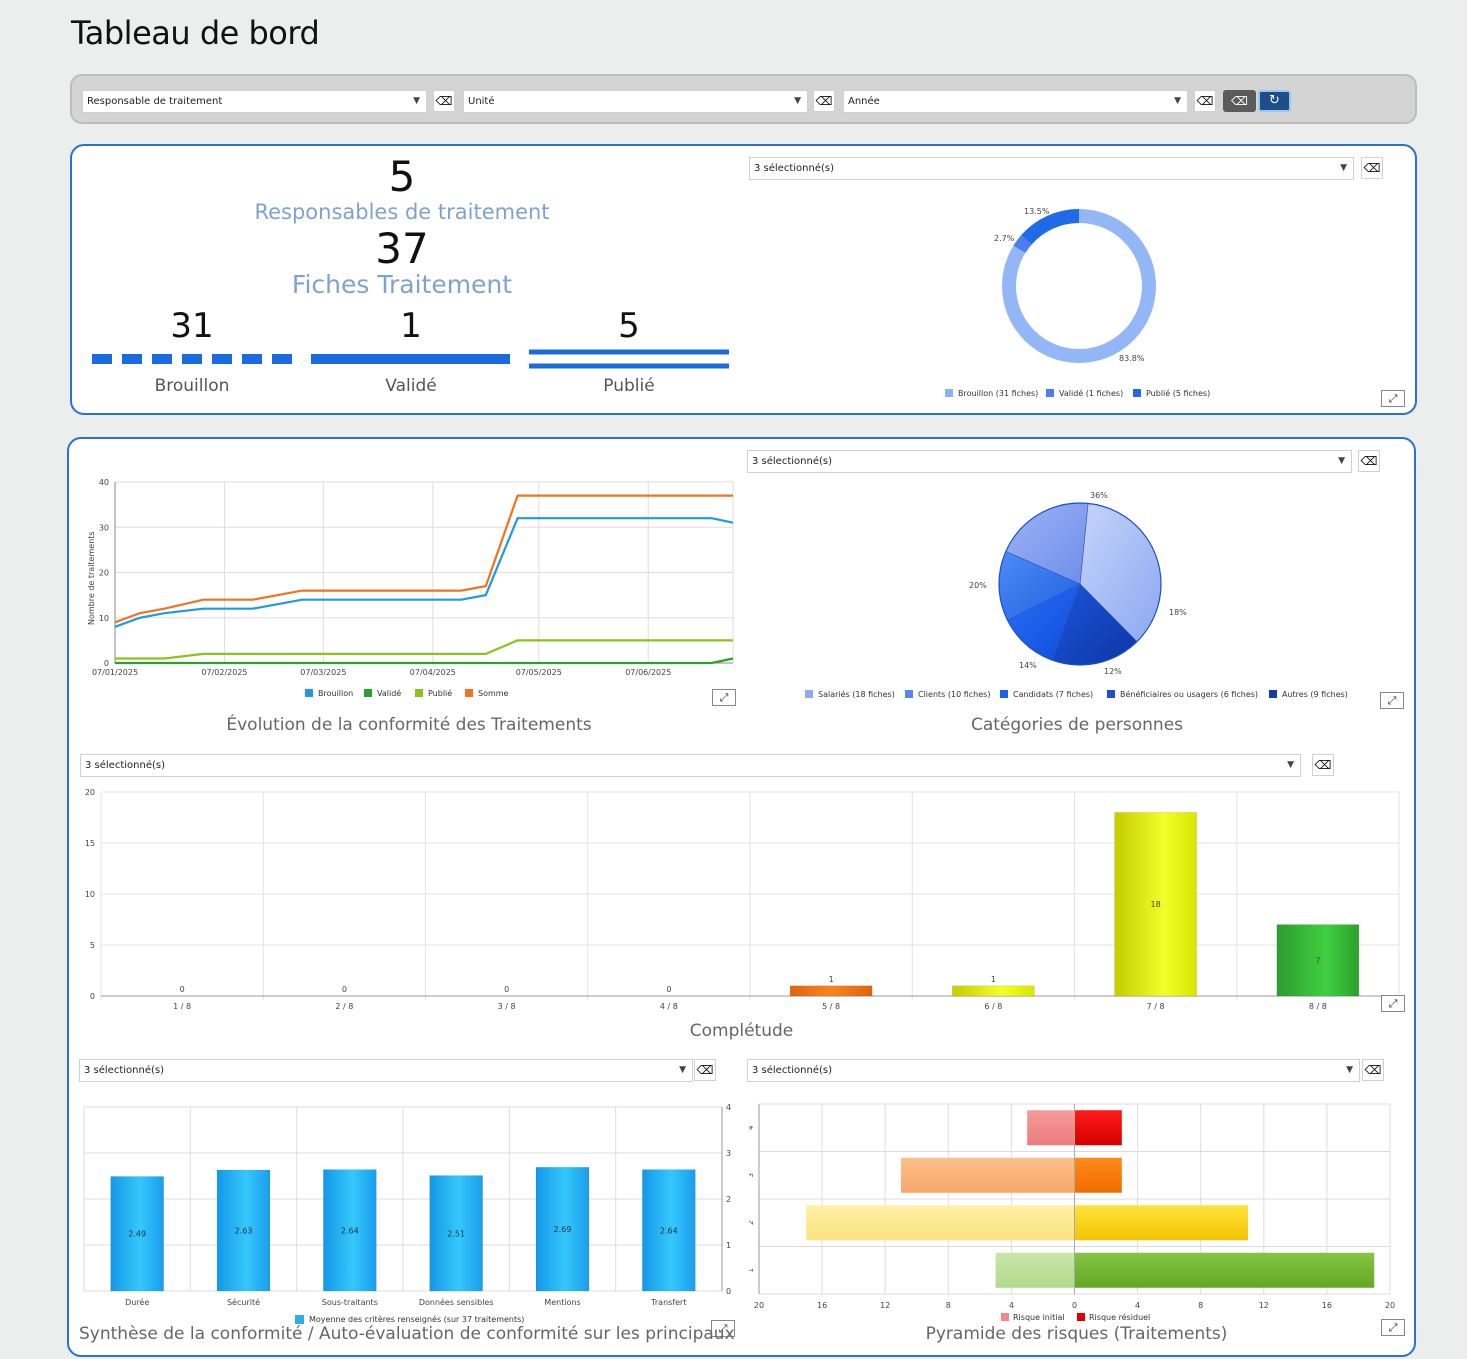 This screenshot has width=1467, height=1359. What do you see at coordinates (1074, 1305) in the screenshot?
I see `x-tick-label: 0` at bounding box center [1074, 1305].